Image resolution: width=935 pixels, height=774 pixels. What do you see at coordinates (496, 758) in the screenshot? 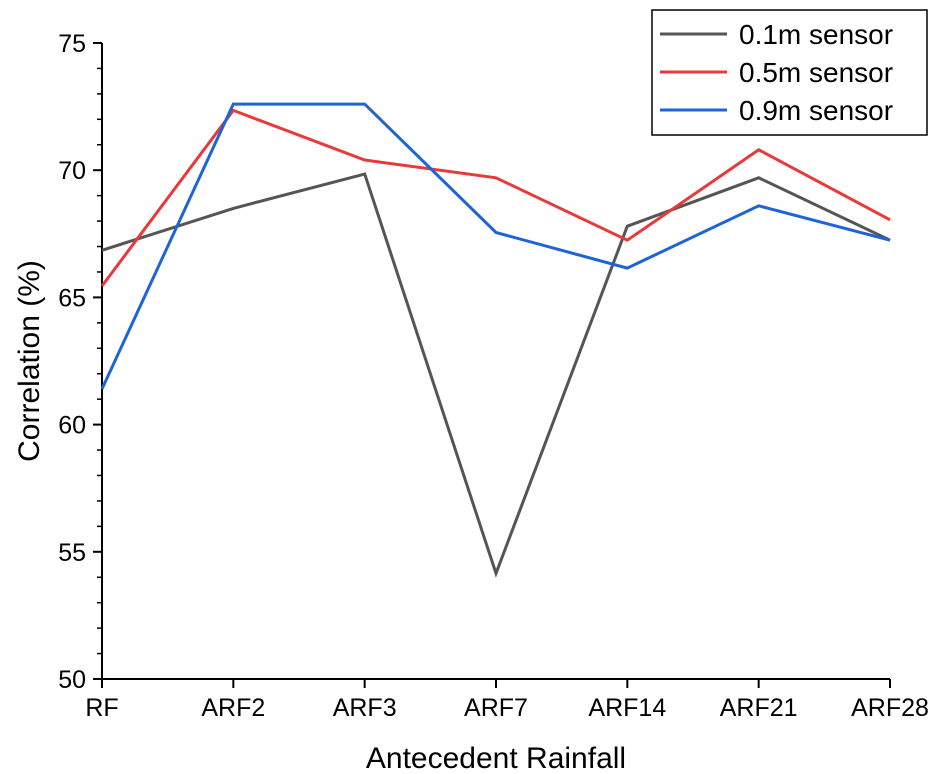
I see `x-axis-title: Antecedent Rainfall` at bounding box center [496, 758].